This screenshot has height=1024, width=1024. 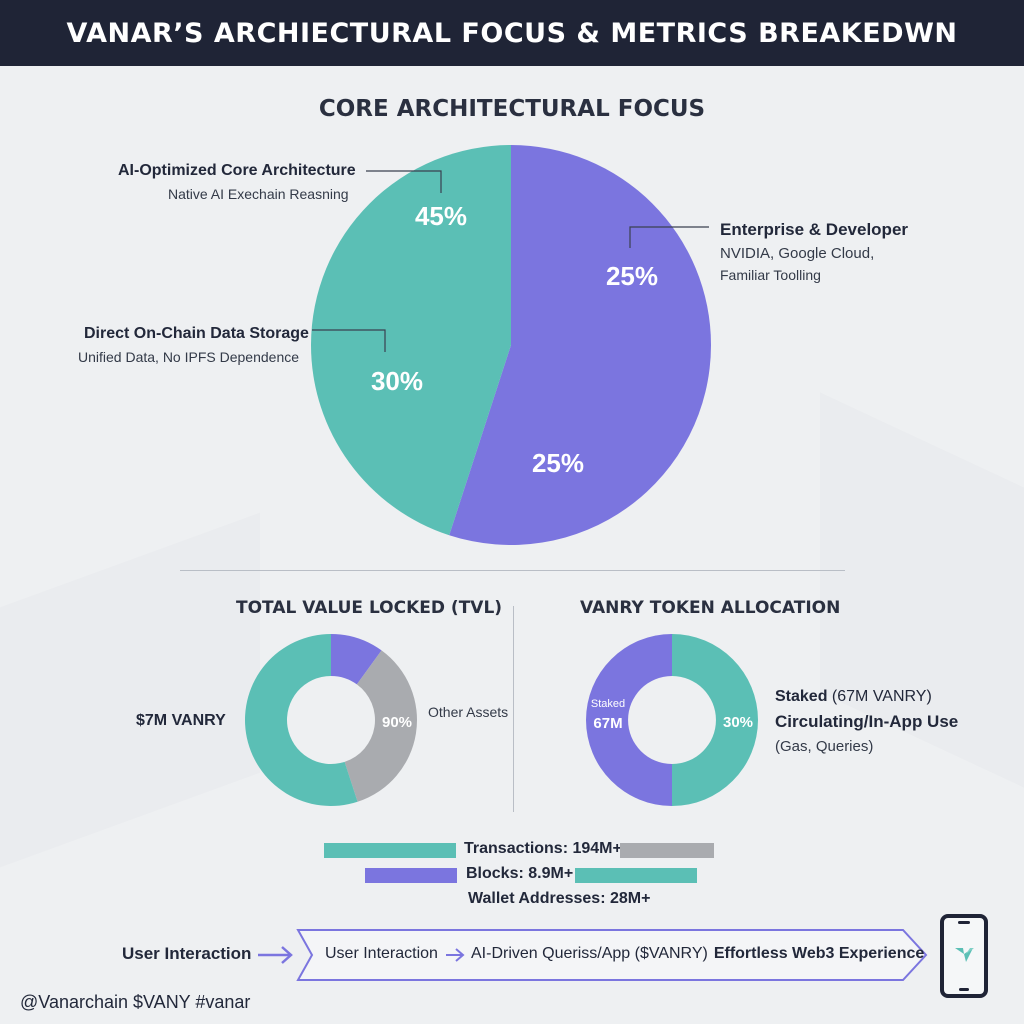 I want to click on allocation-title: VANRY TOKEN ALLOCATION, so click(x=710, y=608).